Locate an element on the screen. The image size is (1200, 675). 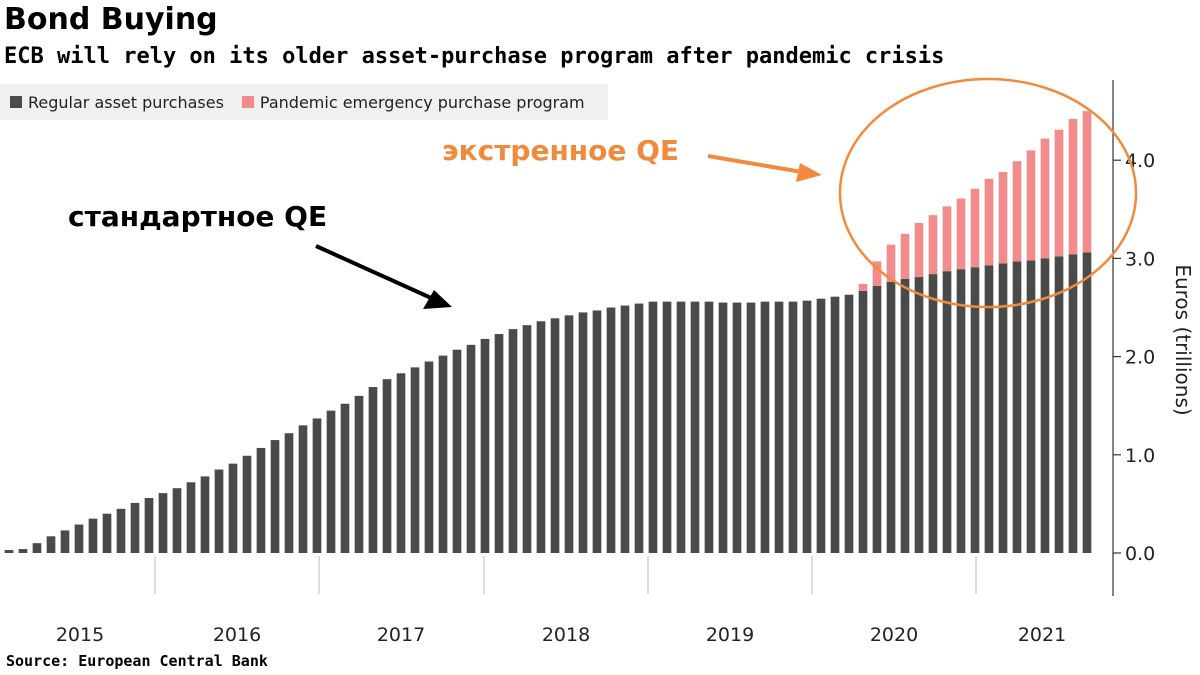
legend-swatch-regular is located at coordinates (16, 102).